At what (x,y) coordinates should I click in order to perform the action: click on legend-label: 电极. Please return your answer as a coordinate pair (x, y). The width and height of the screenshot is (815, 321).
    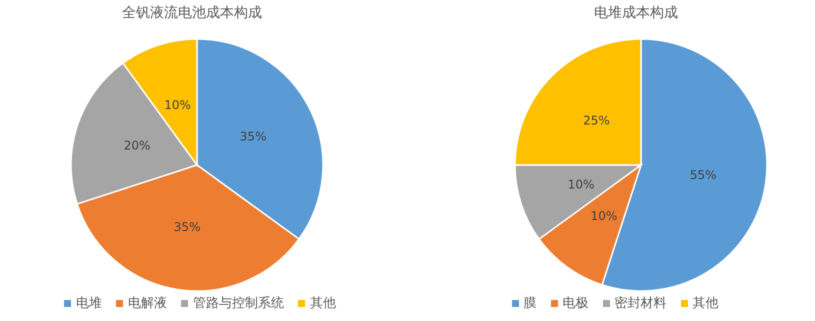
    Looking at the image, I should click on (575, 303).